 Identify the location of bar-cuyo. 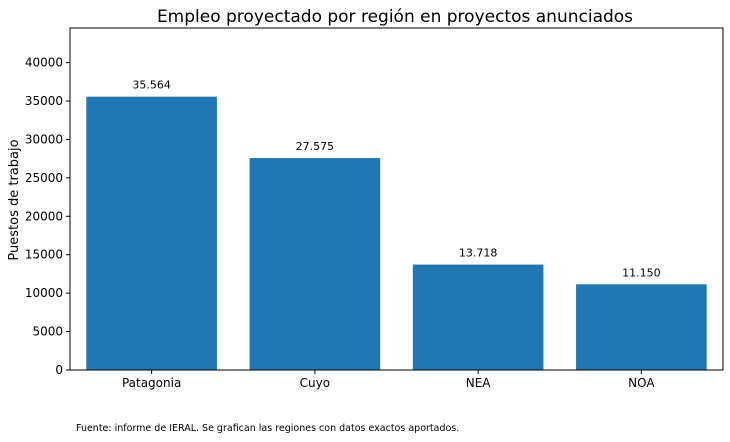
(315, 264).